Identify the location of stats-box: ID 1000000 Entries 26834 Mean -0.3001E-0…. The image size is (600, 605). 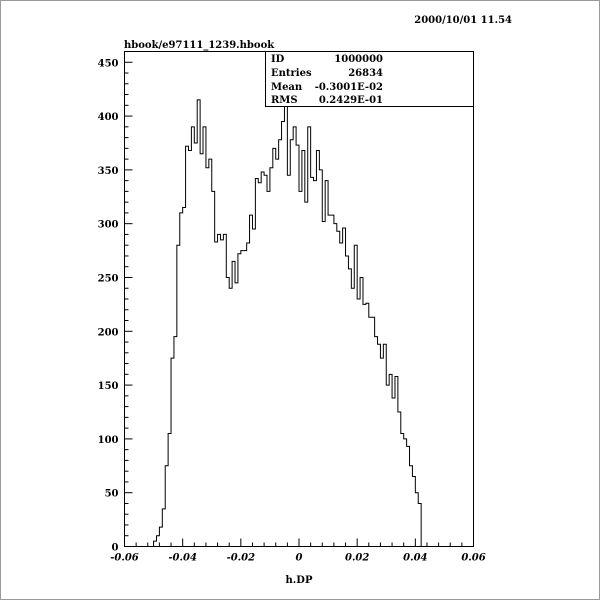
(369, 79).